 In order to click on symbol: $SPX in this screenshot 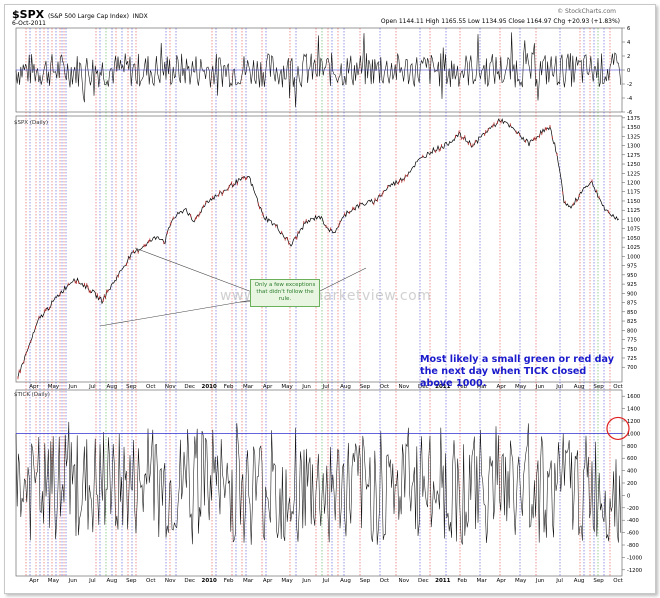, I will do `click(28, 14)`.